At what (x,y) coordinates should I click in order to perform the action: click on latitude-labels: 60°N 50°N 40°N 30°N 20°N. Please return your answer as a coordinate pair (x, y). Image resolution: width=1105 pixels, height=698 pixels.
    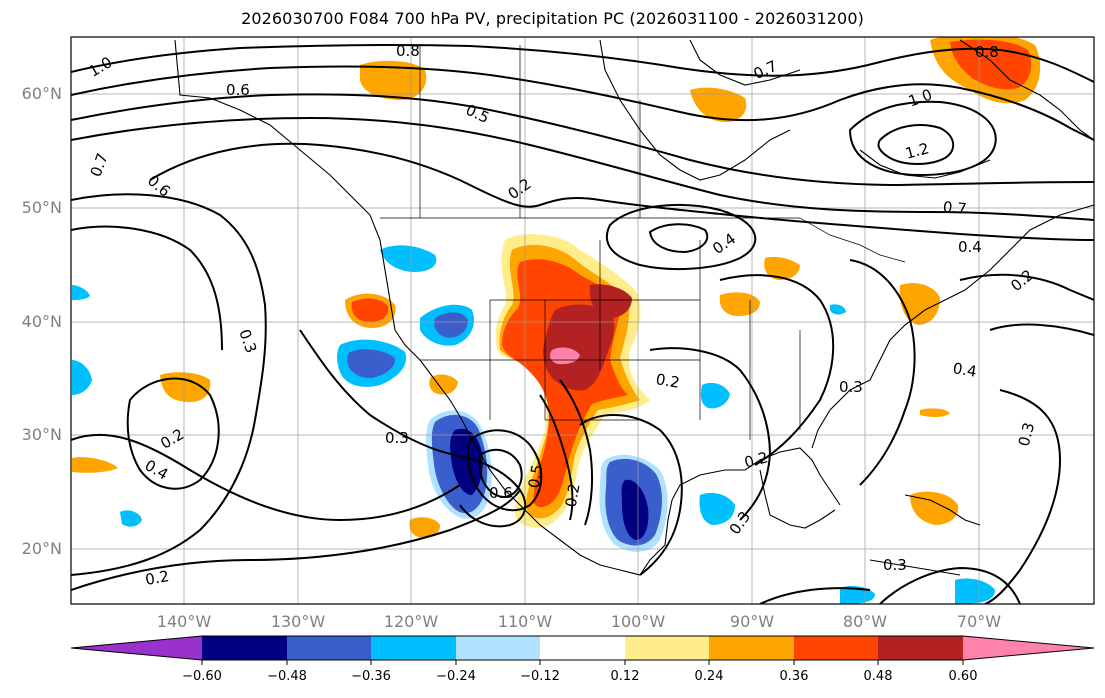
    Looking at the image, I should click on (42, 321).